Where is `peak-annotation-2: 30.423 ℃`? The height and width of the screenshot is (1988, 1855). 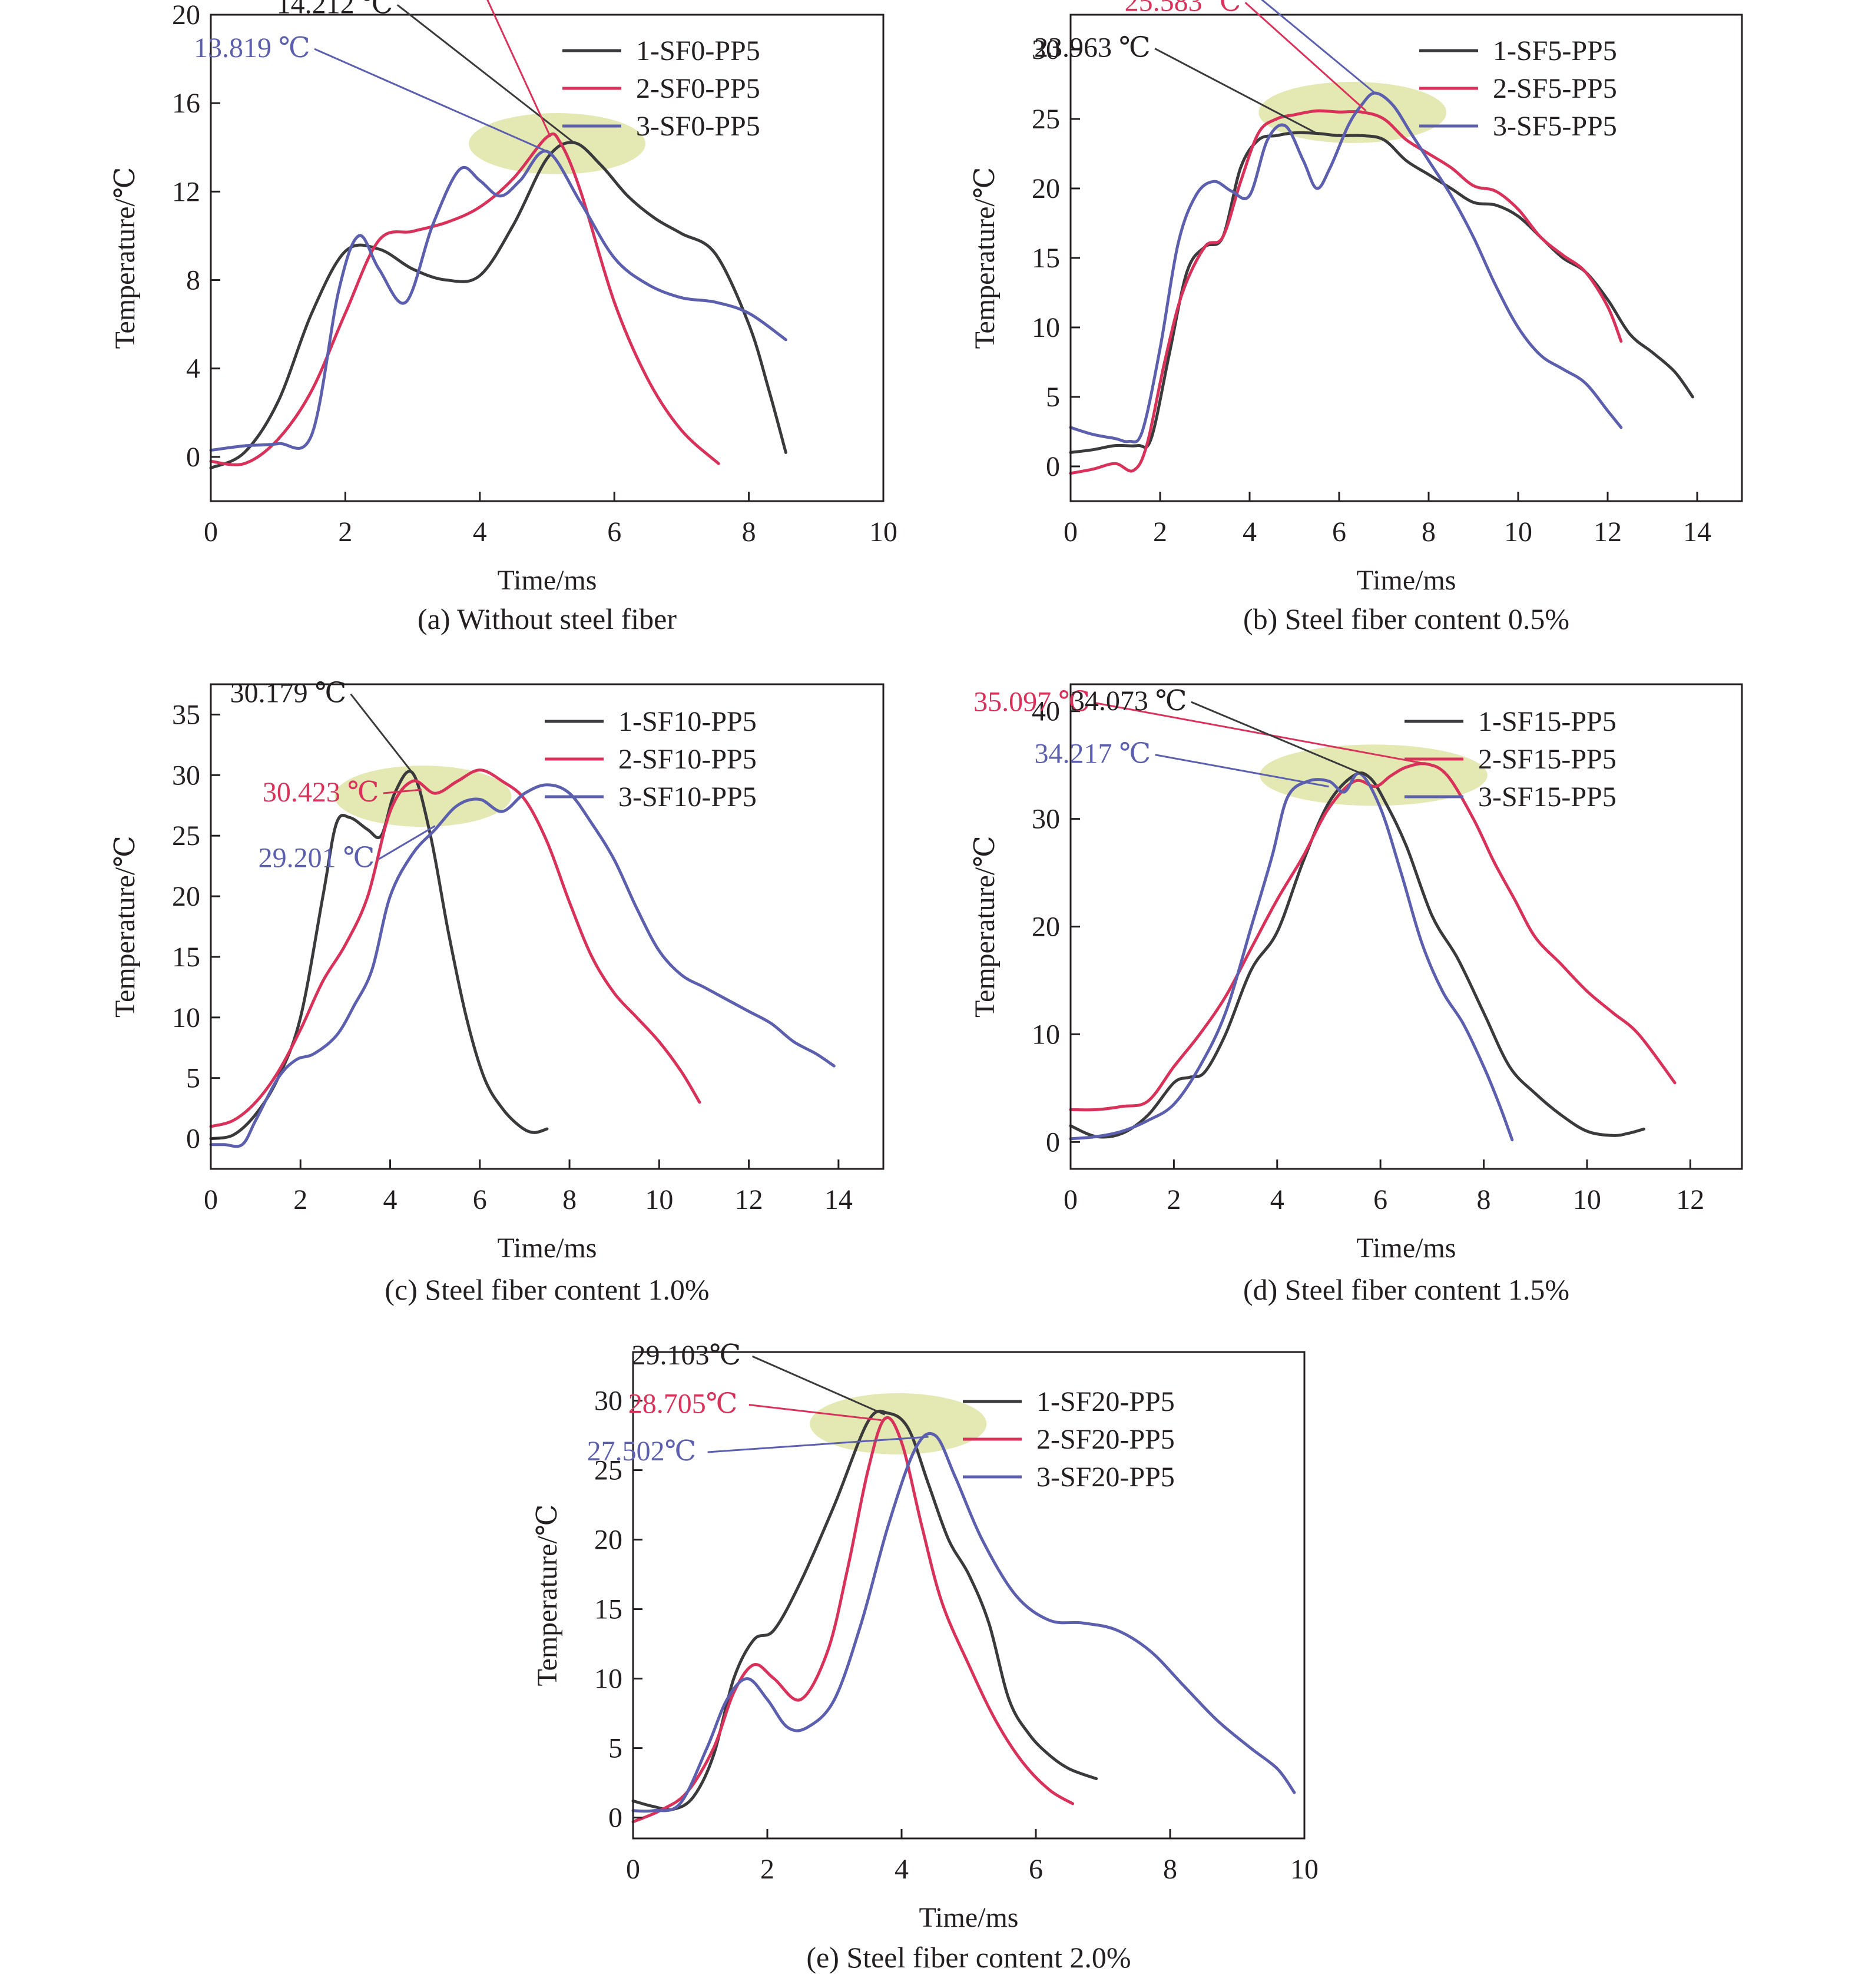
peak-annotation-2: 30.423 ℃ is located at coordinates (321, 793).